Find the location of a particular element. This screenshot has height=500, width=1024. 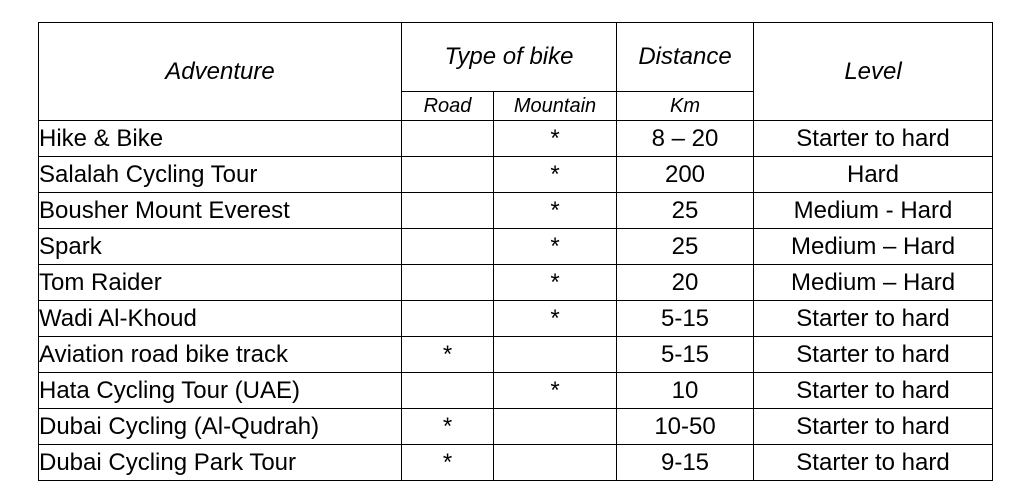

header-km: Km is located at coordinates (685, 106).